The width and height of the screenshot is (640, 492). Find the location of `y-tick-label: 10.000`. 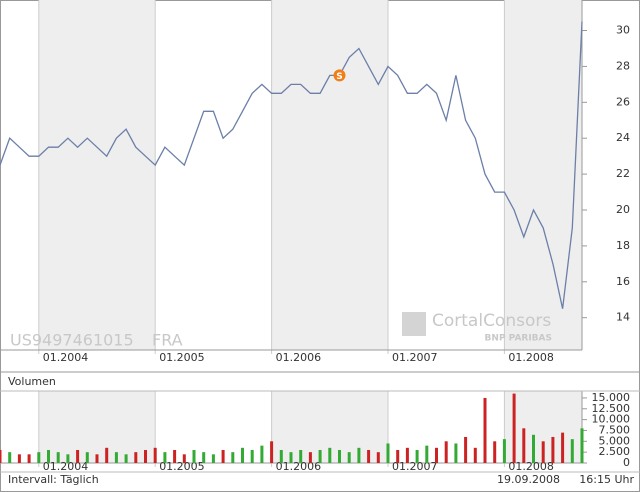

y-tick-label: 10.000 is located at coordinates (611, 419).